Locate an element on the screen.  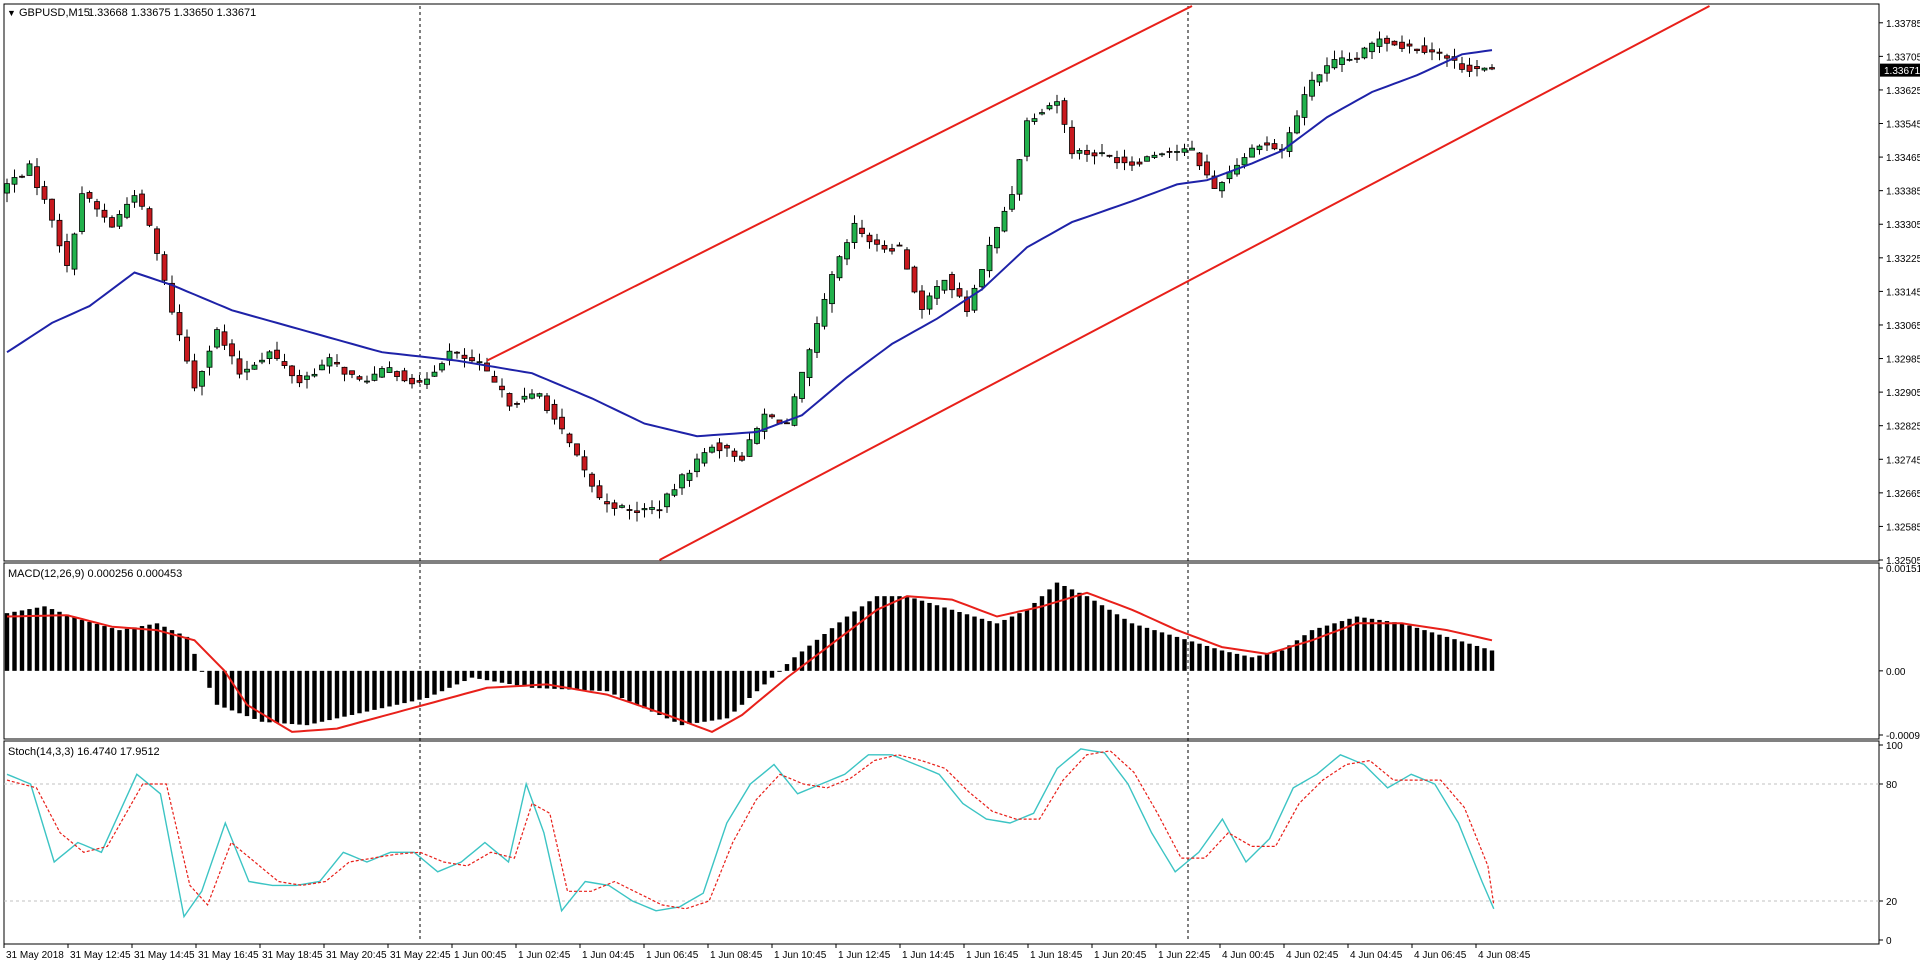
stoch-main-line is located at coordinates (750, 833).